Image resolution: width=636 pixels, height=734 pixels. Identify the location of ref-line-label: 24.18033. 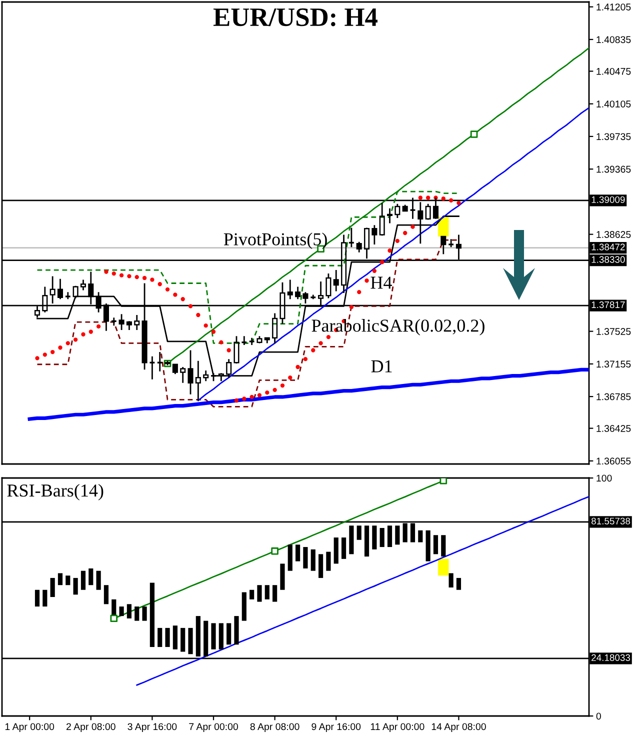
(611, 657).